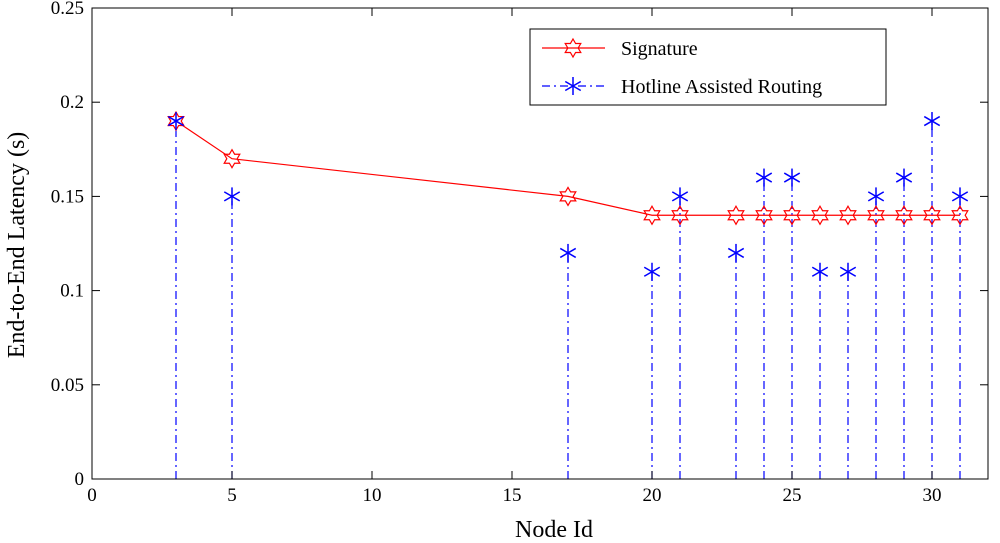  Describe the element at coordinates (67, 9) in the screenshot. I see `y-tick-label: 0.25` at that location.